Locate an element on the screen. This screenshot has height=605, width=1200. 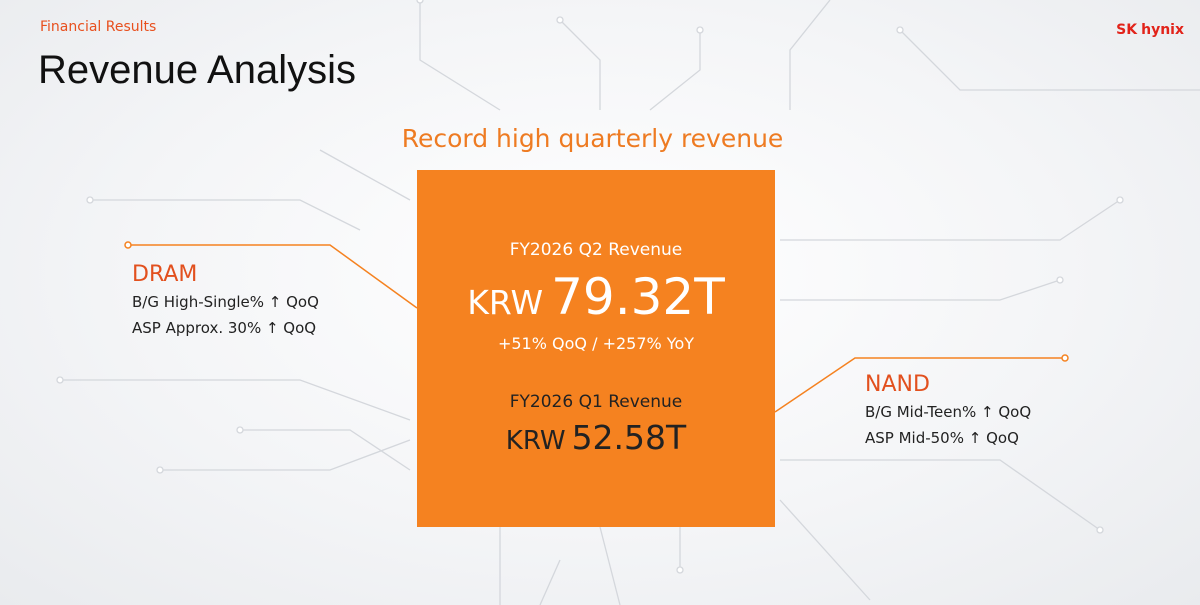
current-amount: KRW 79.32T is located at coordinates (596, 297).